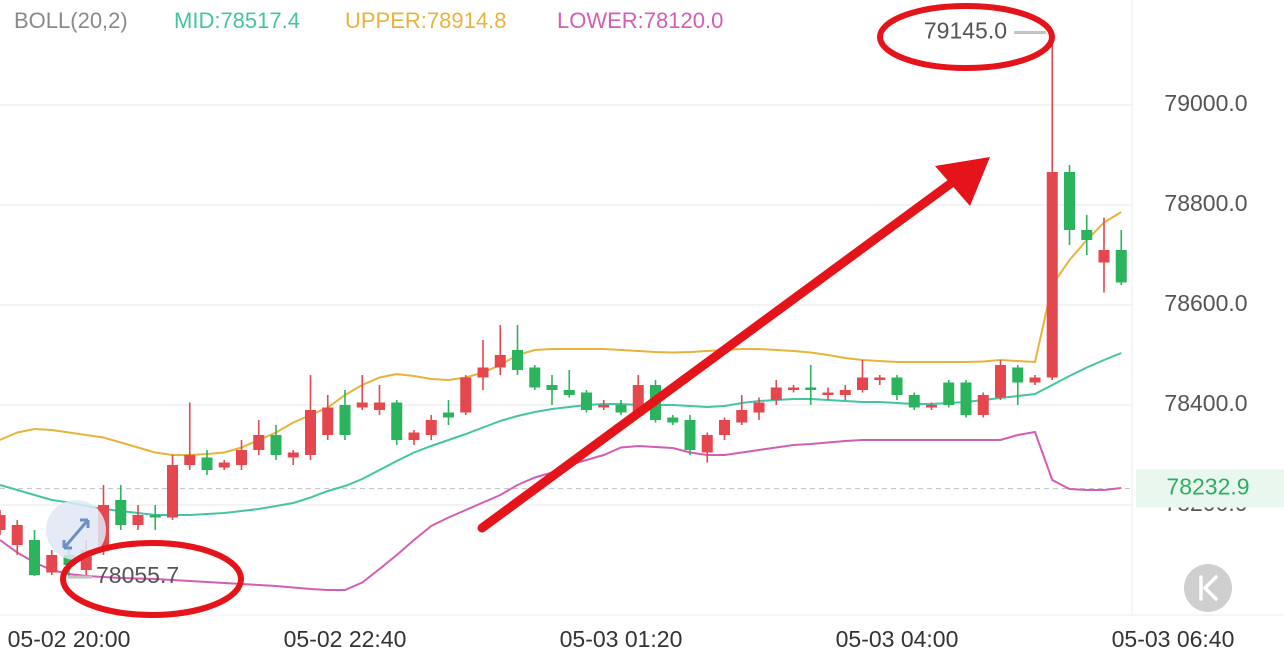 The width and height of the screenshot is (1284, 666). I want to click on x-tick-label: 05-03 01:20, so click(621, 639).